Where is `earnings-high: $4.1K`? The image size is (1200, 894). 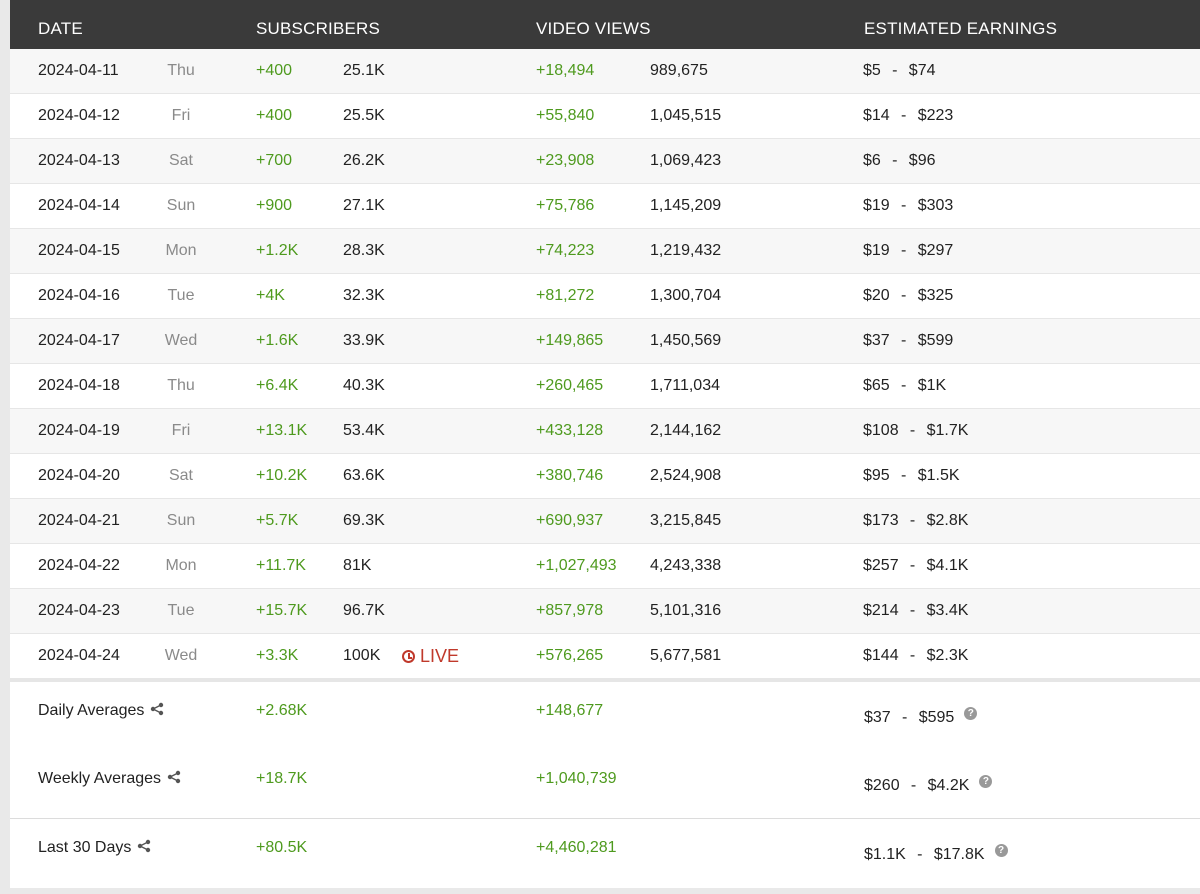 earnings-high: $4.1K is located at coordinates (947, 565).